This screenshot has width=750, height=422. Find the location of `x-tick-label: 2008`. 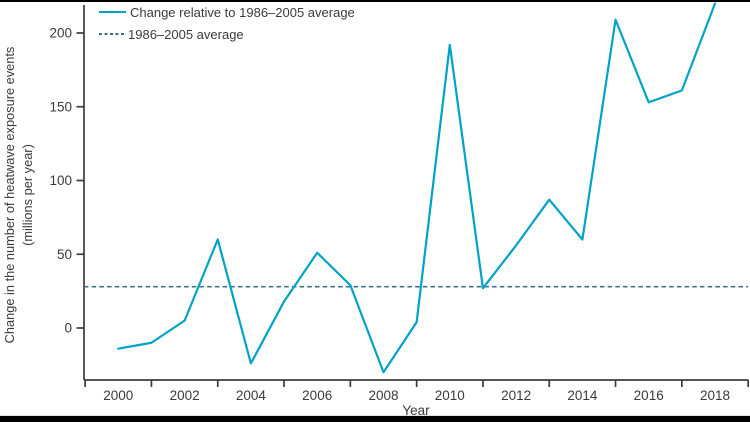

x-tick-label: 2008 is located at coordinates (383, 395).